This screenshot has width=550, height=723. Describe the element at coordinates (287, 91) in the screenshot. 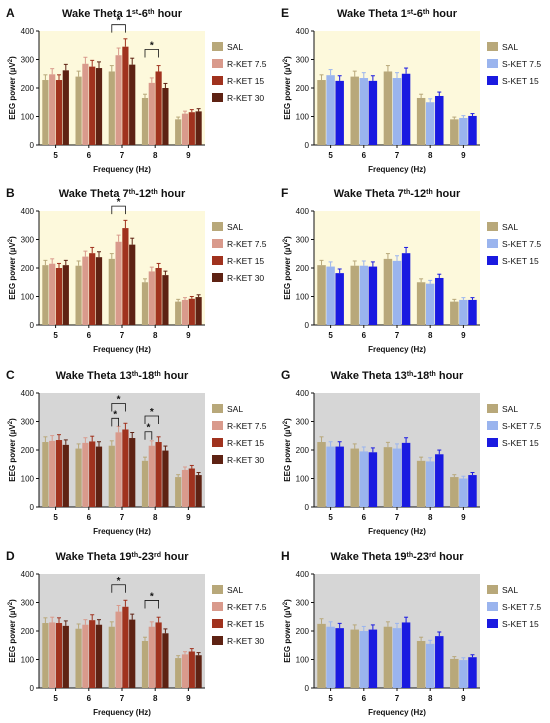

I see `y-axis-label-main: EEG power (µV` at that location.